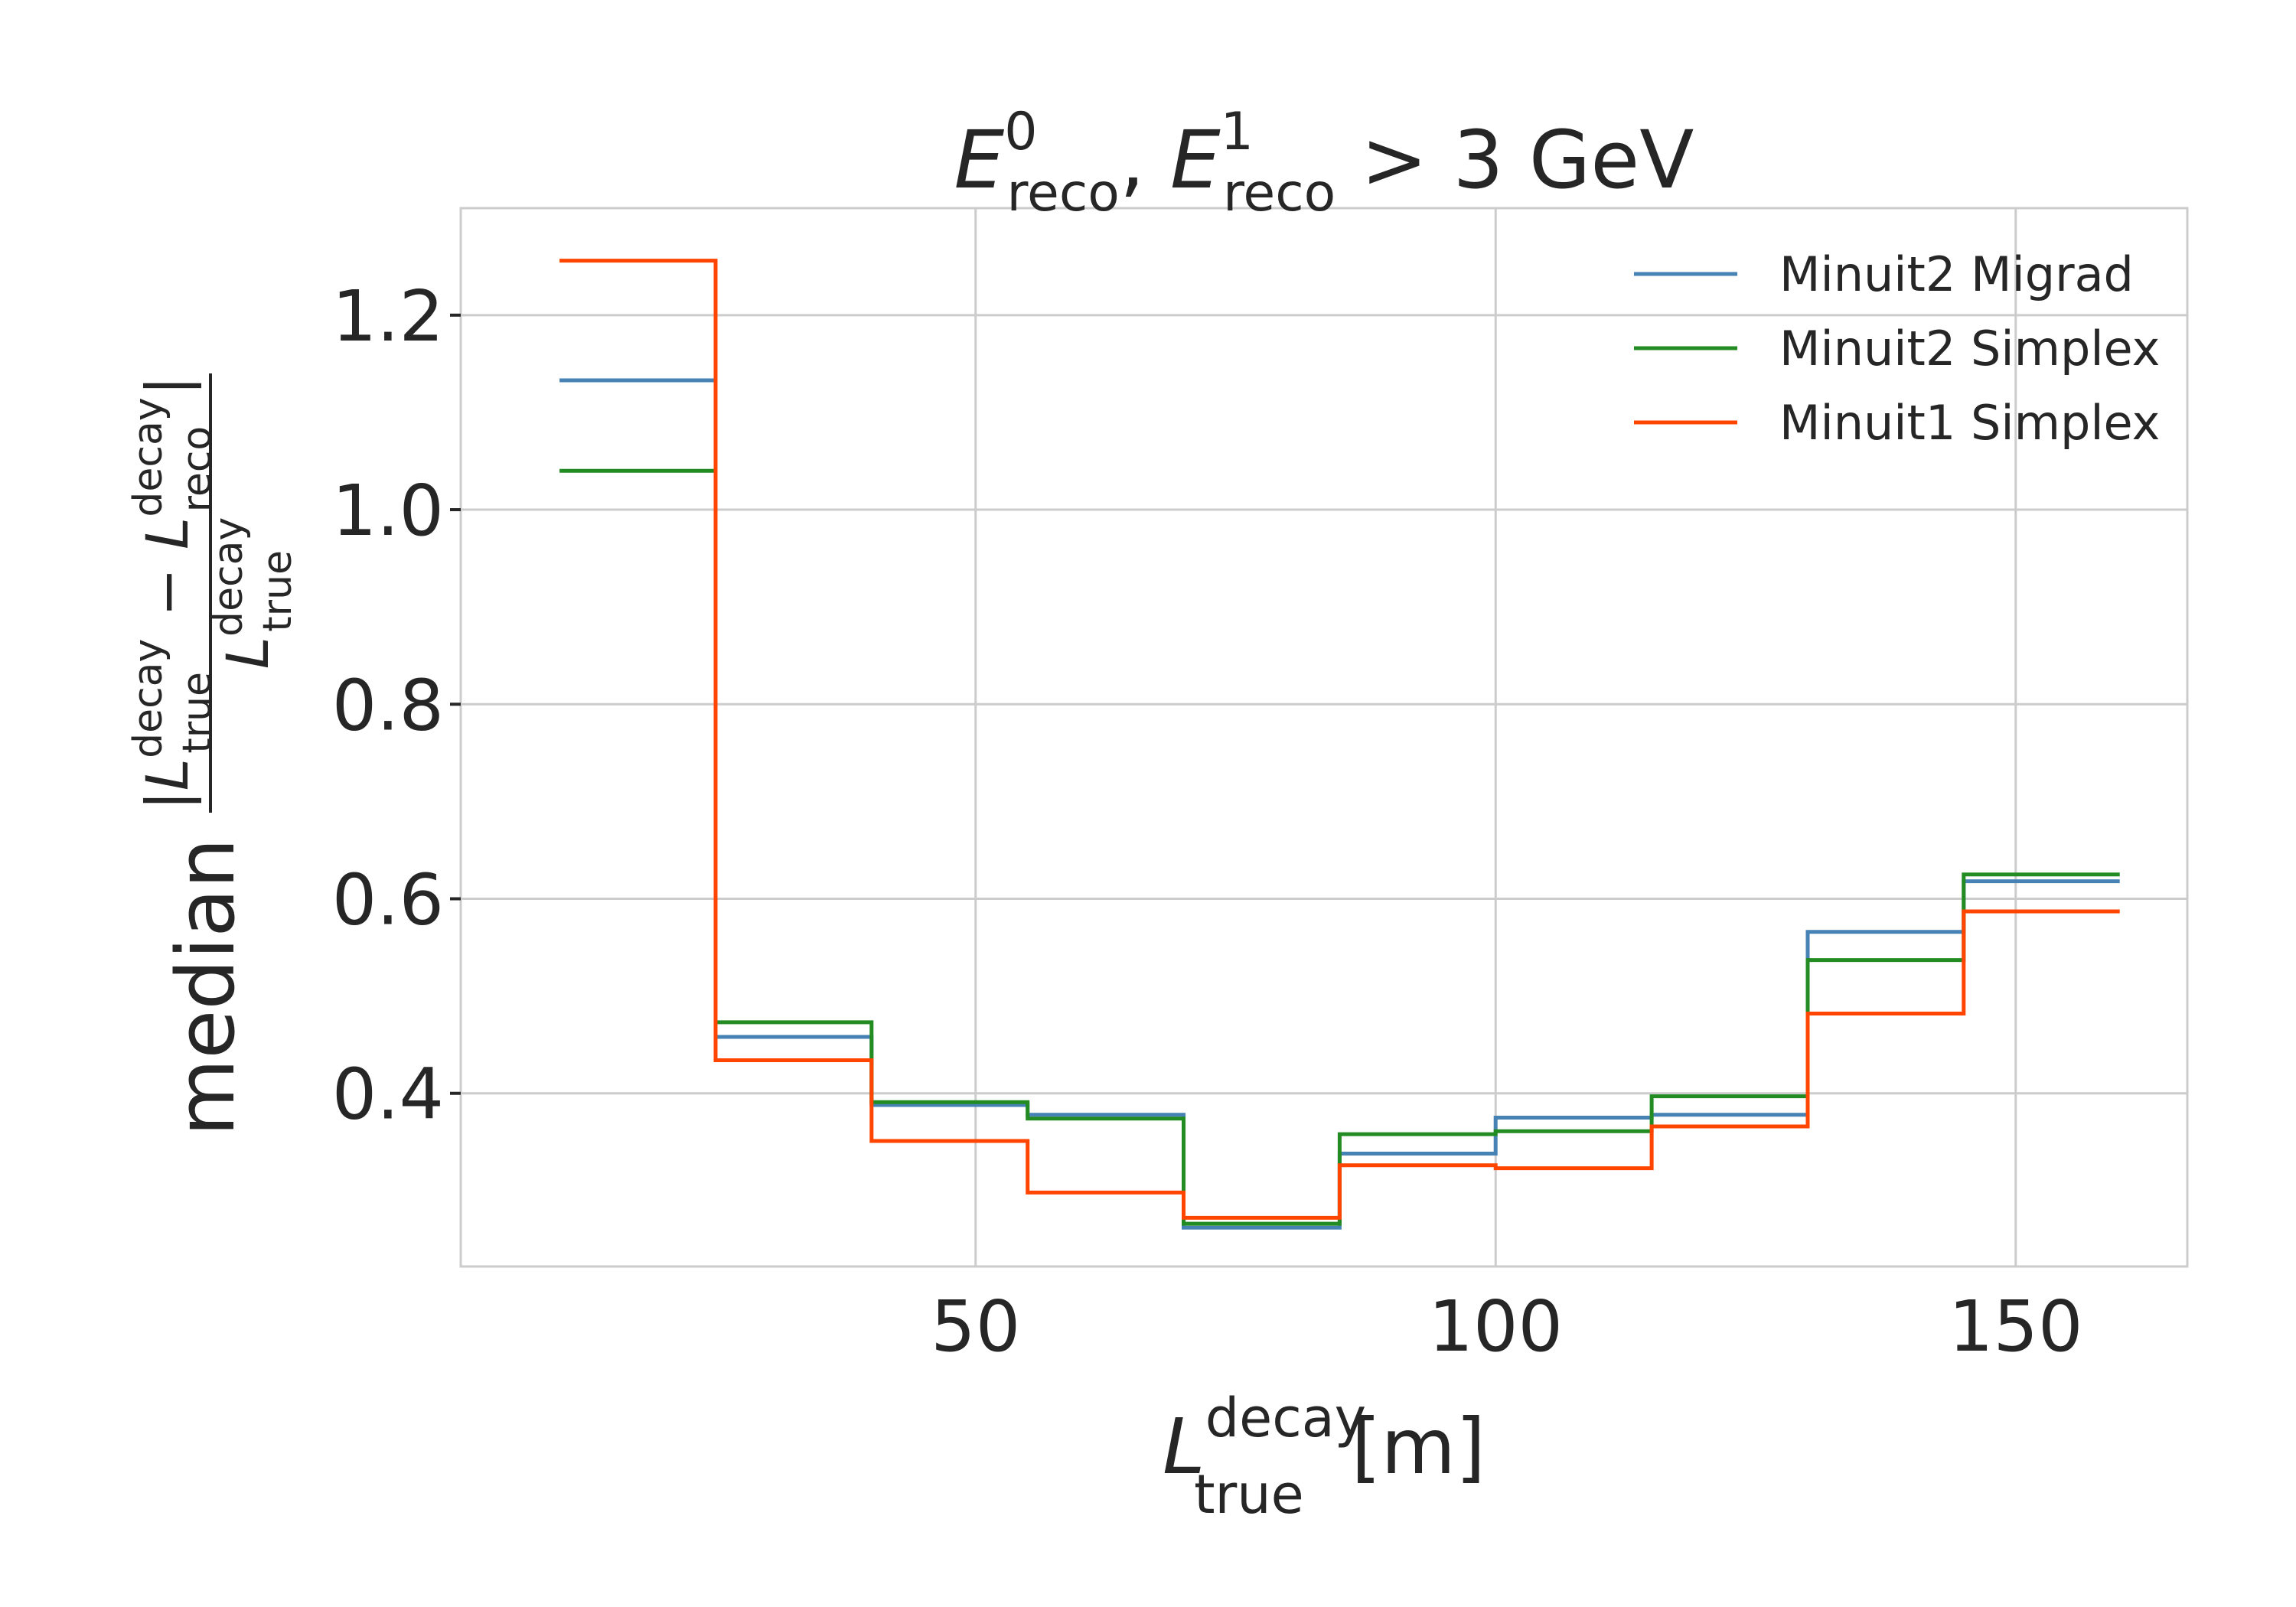 The height and width of the screenshot is (1607, 2296). Describe the element at coordinates (1324, 162) in the screenshot. I see `chart-title: E0 reco, E1 reco > 3 GeV` at that location.